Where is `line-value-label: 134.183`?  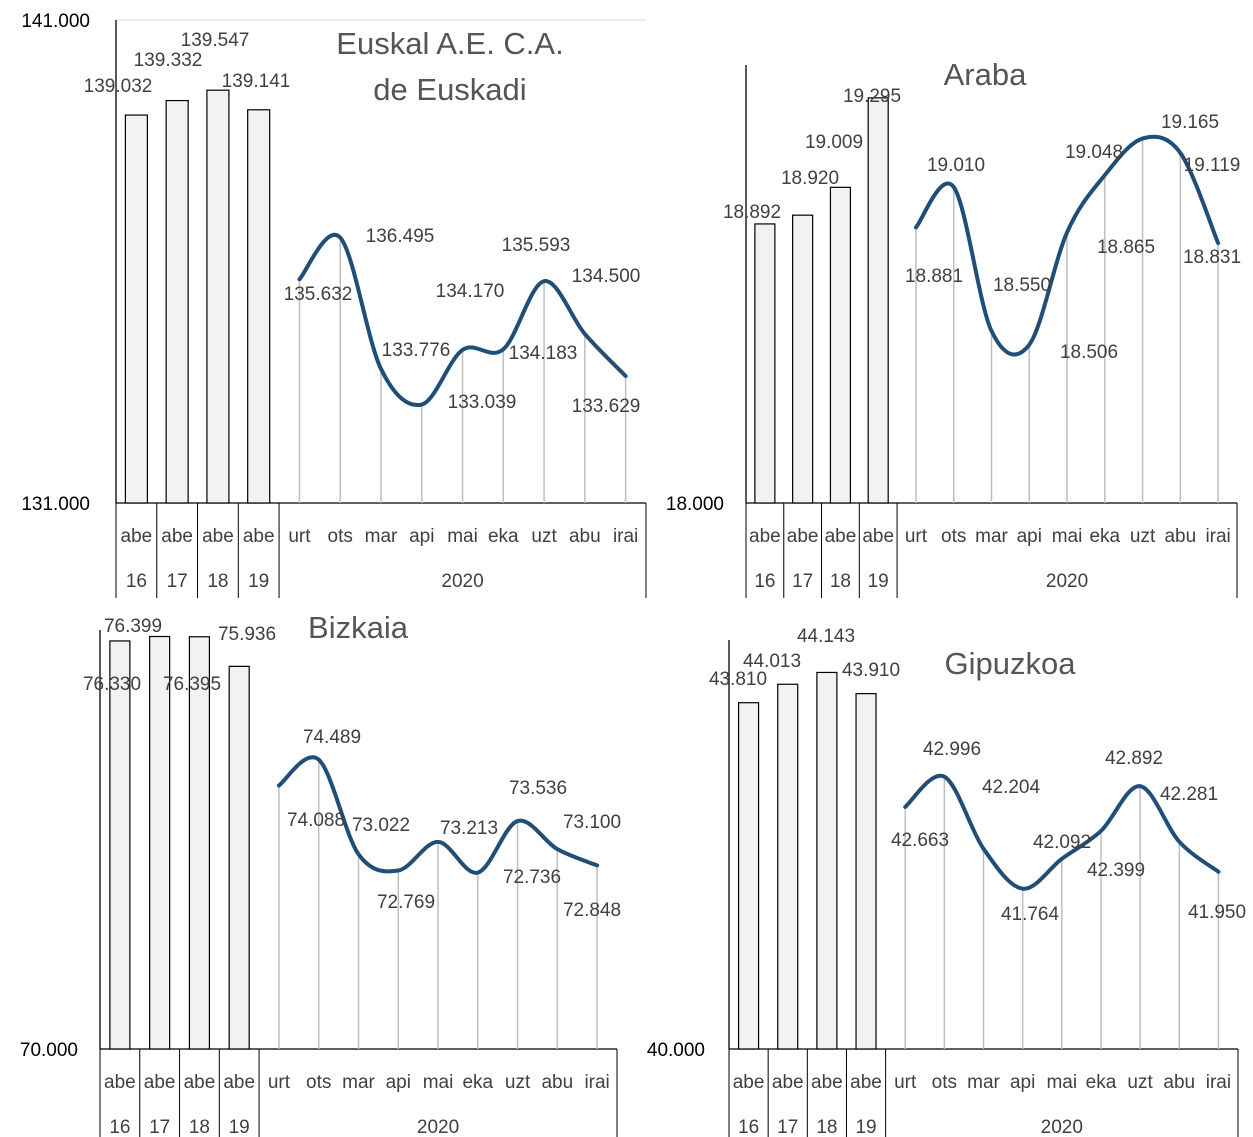
line-value-label: 134.183 is located at coordinates (543, 353).